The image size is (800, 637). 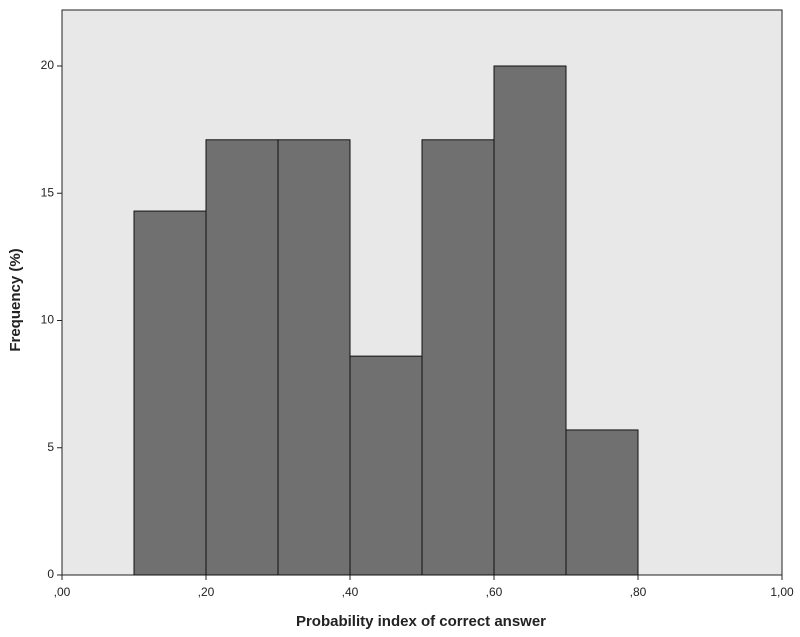 What do you see at coordinates (15, 299) in the screenshot?
I see `y-axis-title: Frequency (%)` at bounding box center [15, 299].